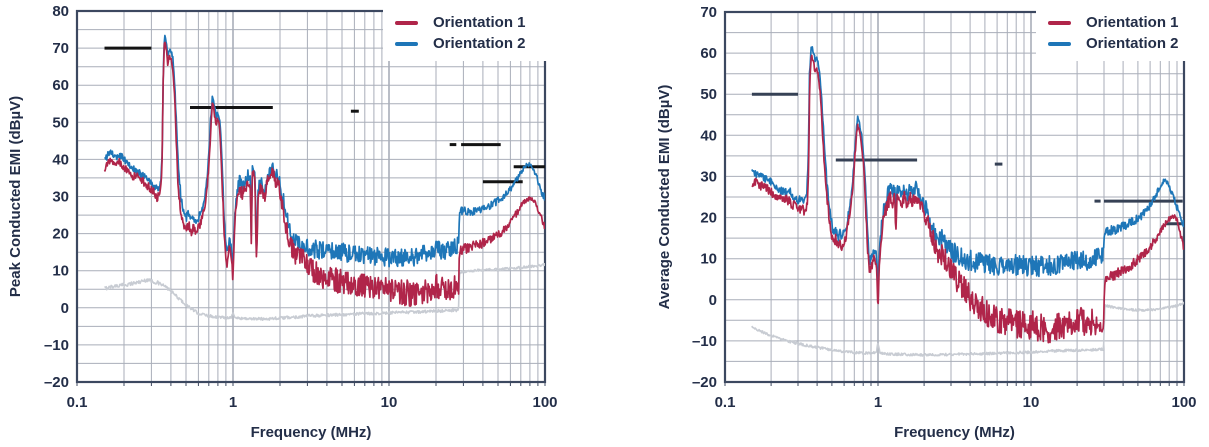 The width and height of the screenshot is (1209, 447). What do you see at coordinates (967, 159) in the screenshot?
I see `emi-limit-lines` at bounding box center [967, 159].